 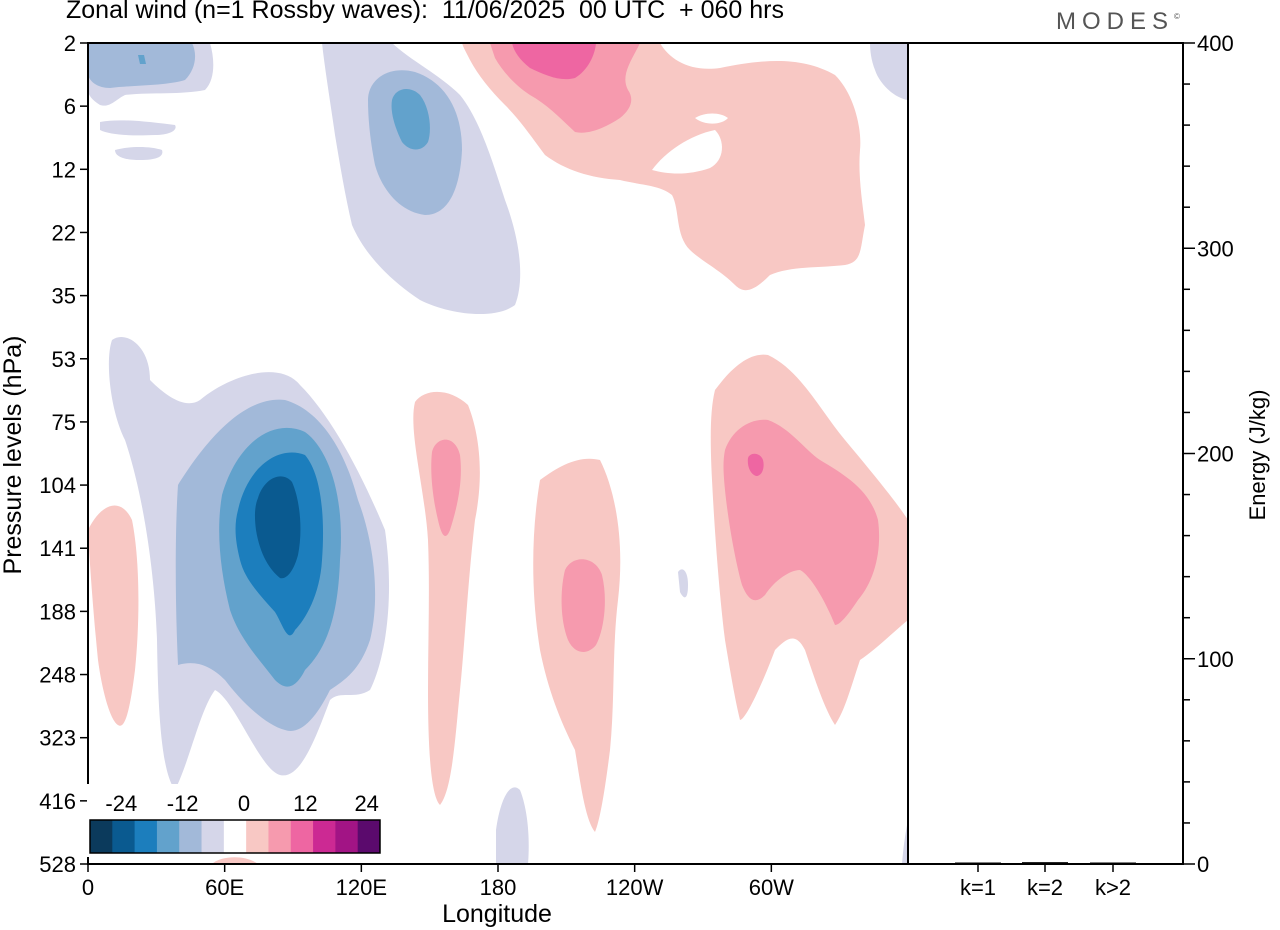 I want to click on bar-category-label: k=1, so click(x=978, y=887).